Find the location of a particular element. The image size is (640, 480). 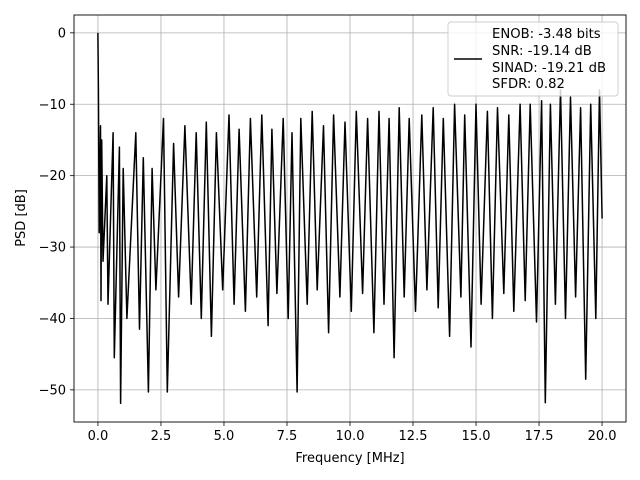

y-tick-label: −50 is located at coordinates (52, 390).